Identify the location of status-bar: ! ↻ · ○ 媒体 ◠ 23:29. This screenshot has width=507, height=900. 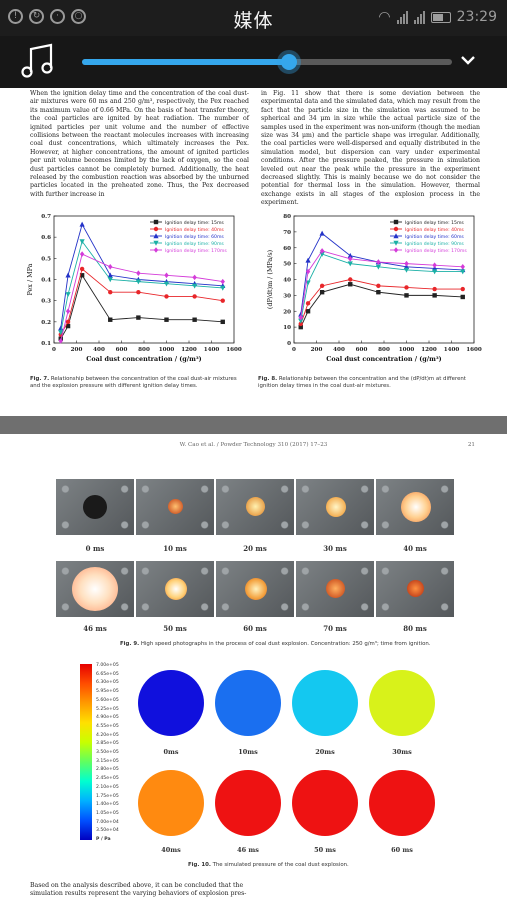
(253, 18).